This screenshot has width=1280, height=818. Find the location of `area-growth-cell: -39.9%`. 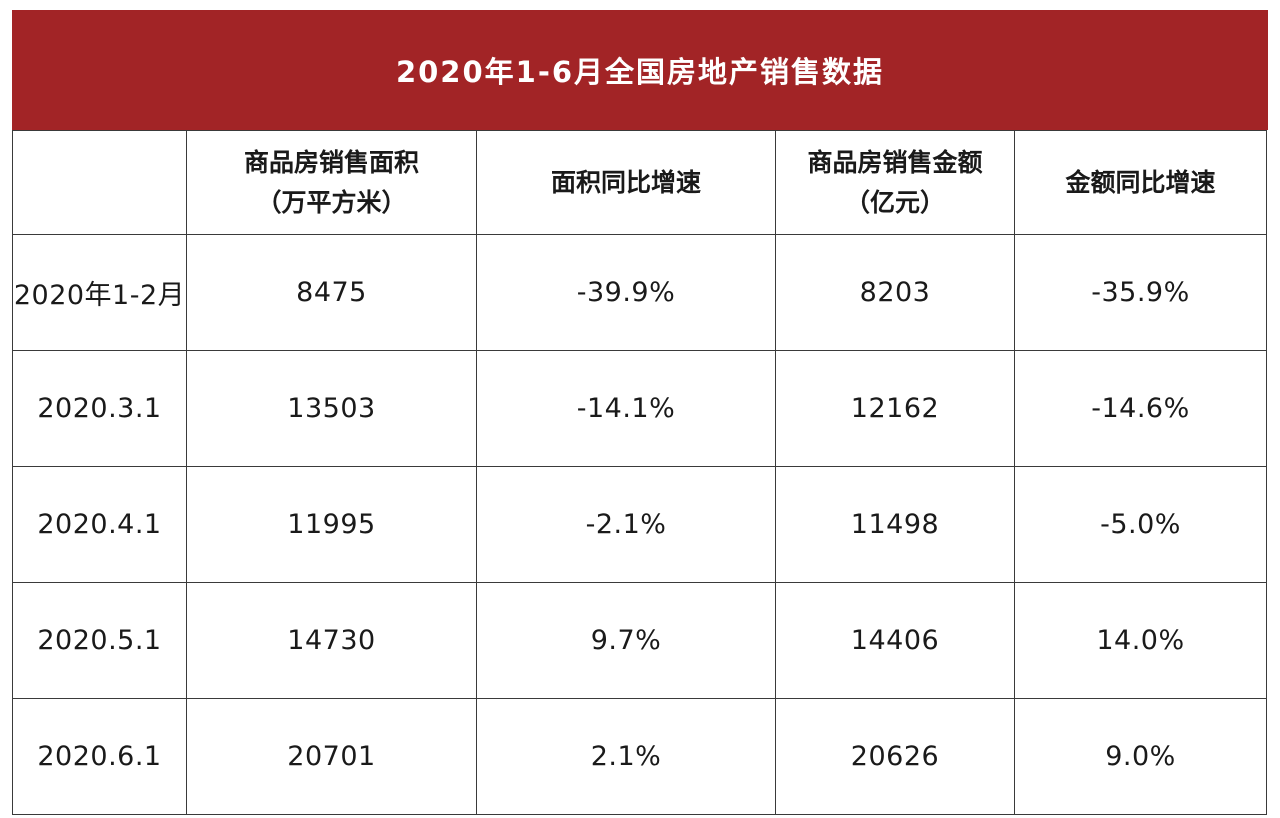

area-growth-cell: -39.9% is located at coordinates (626, 292).